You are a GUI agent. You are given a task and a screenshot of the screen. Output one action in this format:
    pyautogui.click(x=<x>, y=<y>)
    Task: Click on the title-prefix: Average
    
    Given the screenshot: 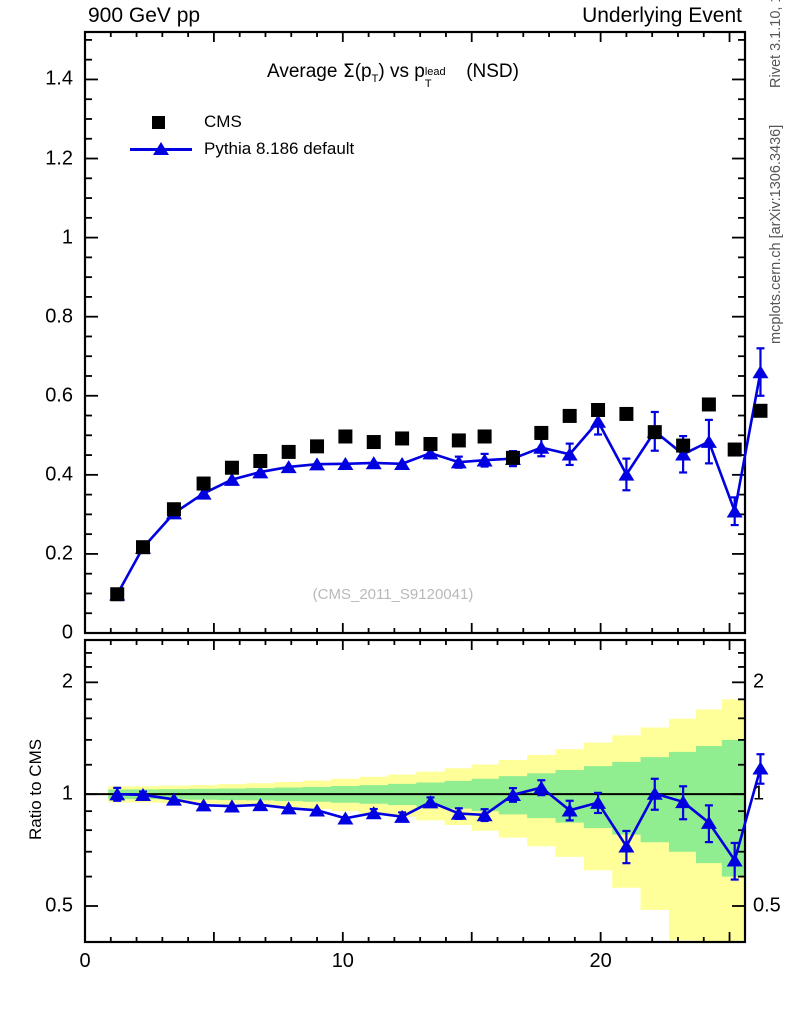 What is the action you would take?
    pyautogui.click(x=305, y=71)
    